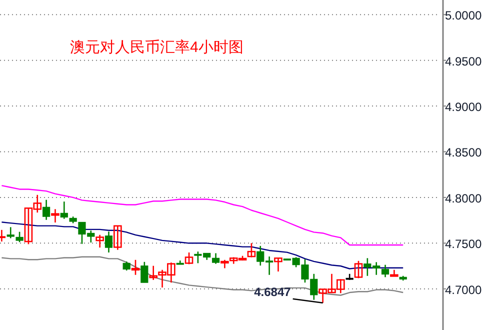 The image size is (484, 330). What do you see at coordinates (463, 289) in the screenshot?
I see `y-tick-label: 4.7000` at bounding box center [463, 289].